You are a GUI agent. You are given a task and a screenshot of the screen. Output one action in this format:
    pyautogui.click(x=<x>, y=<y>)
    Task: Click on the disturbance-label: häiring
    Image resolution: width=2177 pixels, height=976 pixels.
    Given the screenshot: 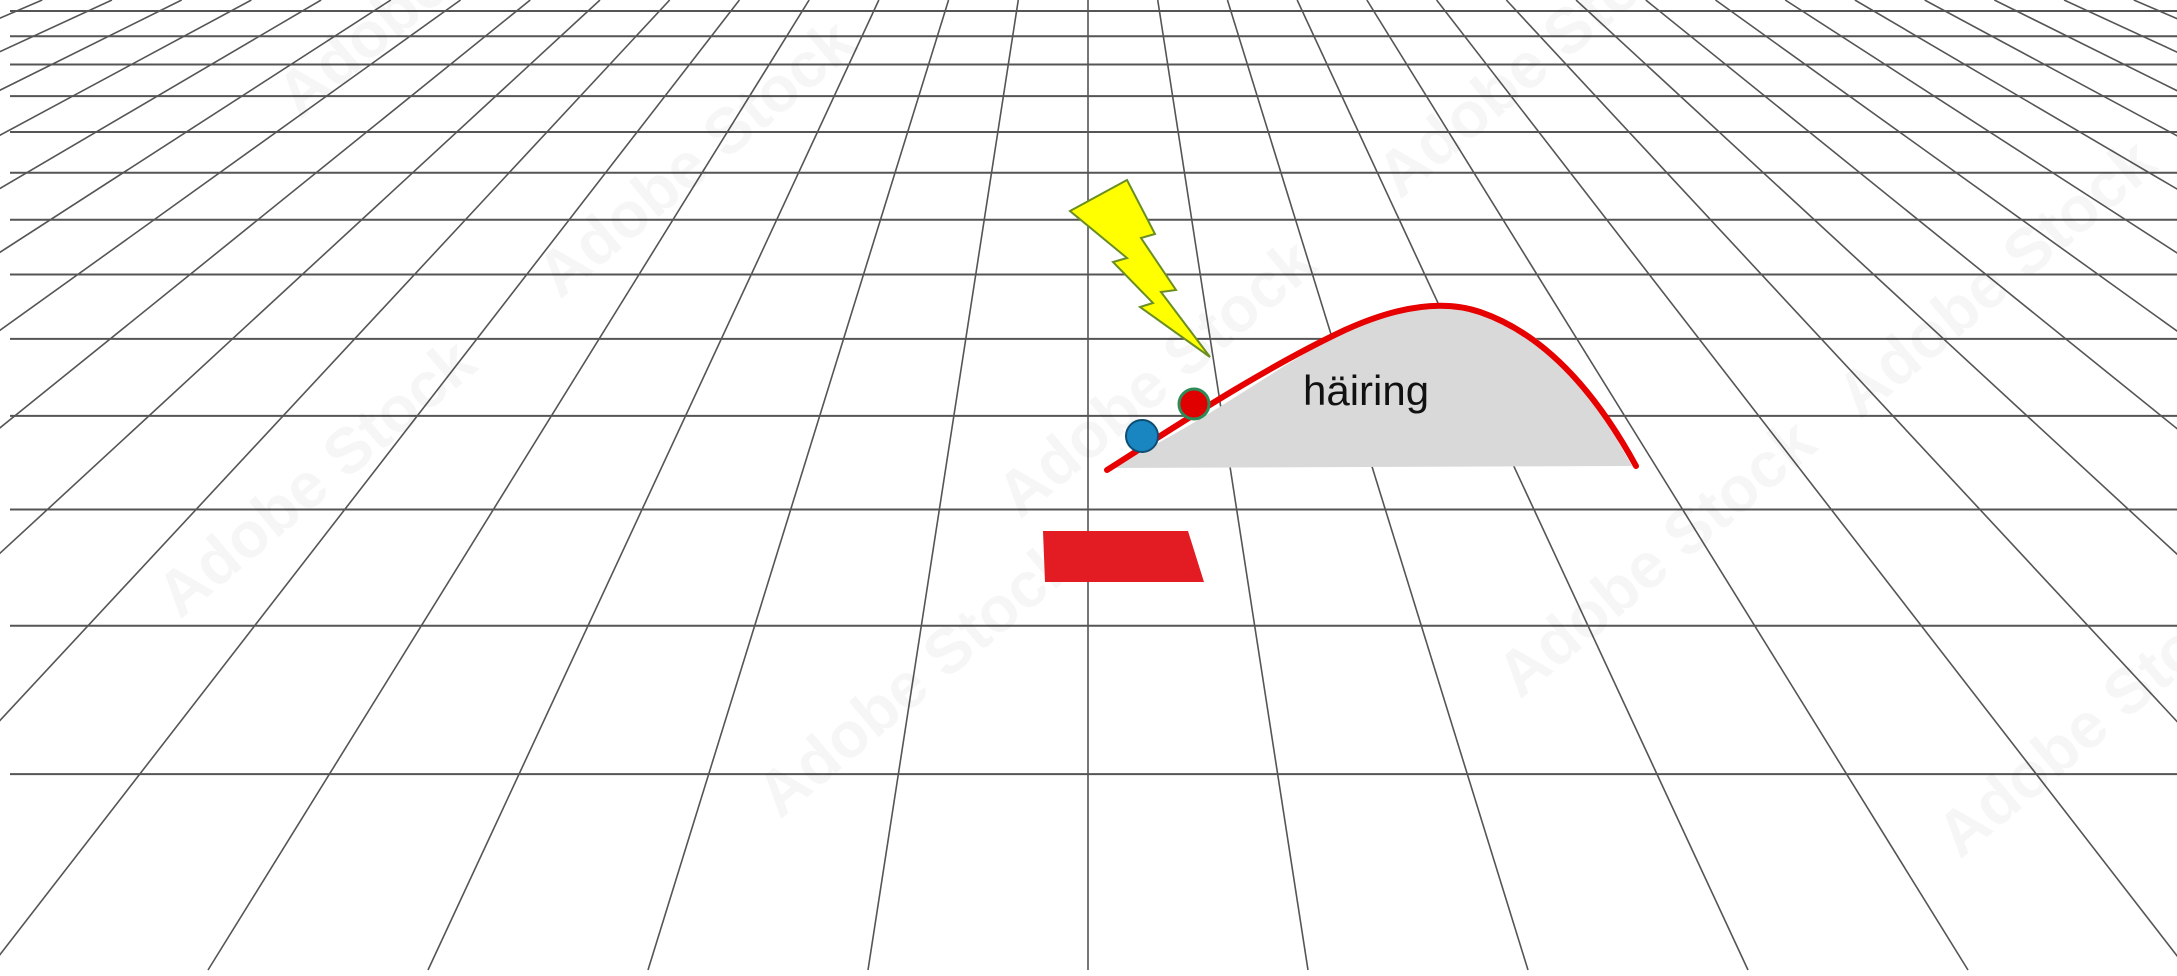 What is the action you would take?
    pyautogui.click(x=1366, y=390)
    